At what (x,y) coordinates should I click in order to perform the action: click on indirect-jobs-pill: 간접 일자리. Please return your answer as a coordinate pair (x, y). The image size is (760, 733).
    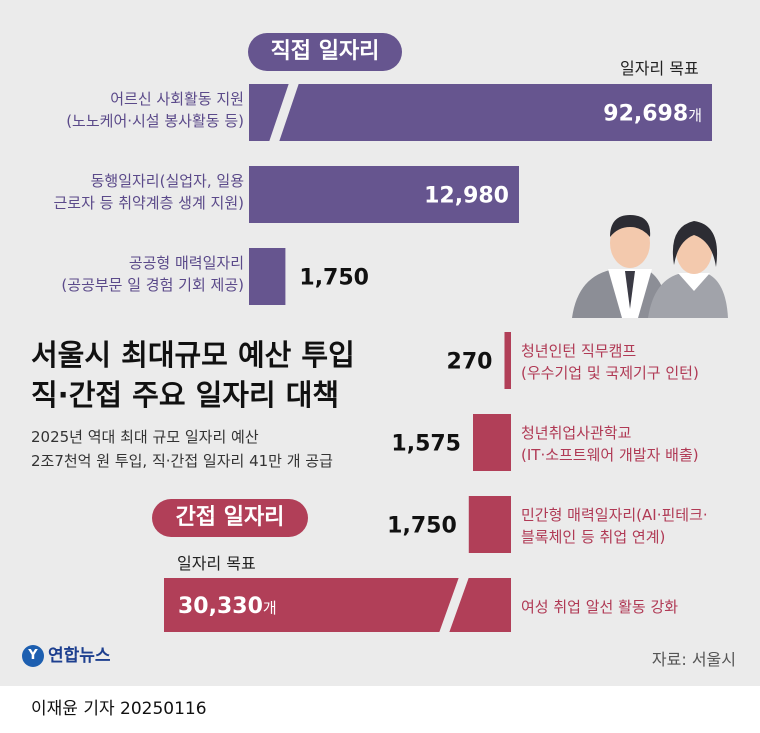
    Looking at the image, I should click on (230, 518).